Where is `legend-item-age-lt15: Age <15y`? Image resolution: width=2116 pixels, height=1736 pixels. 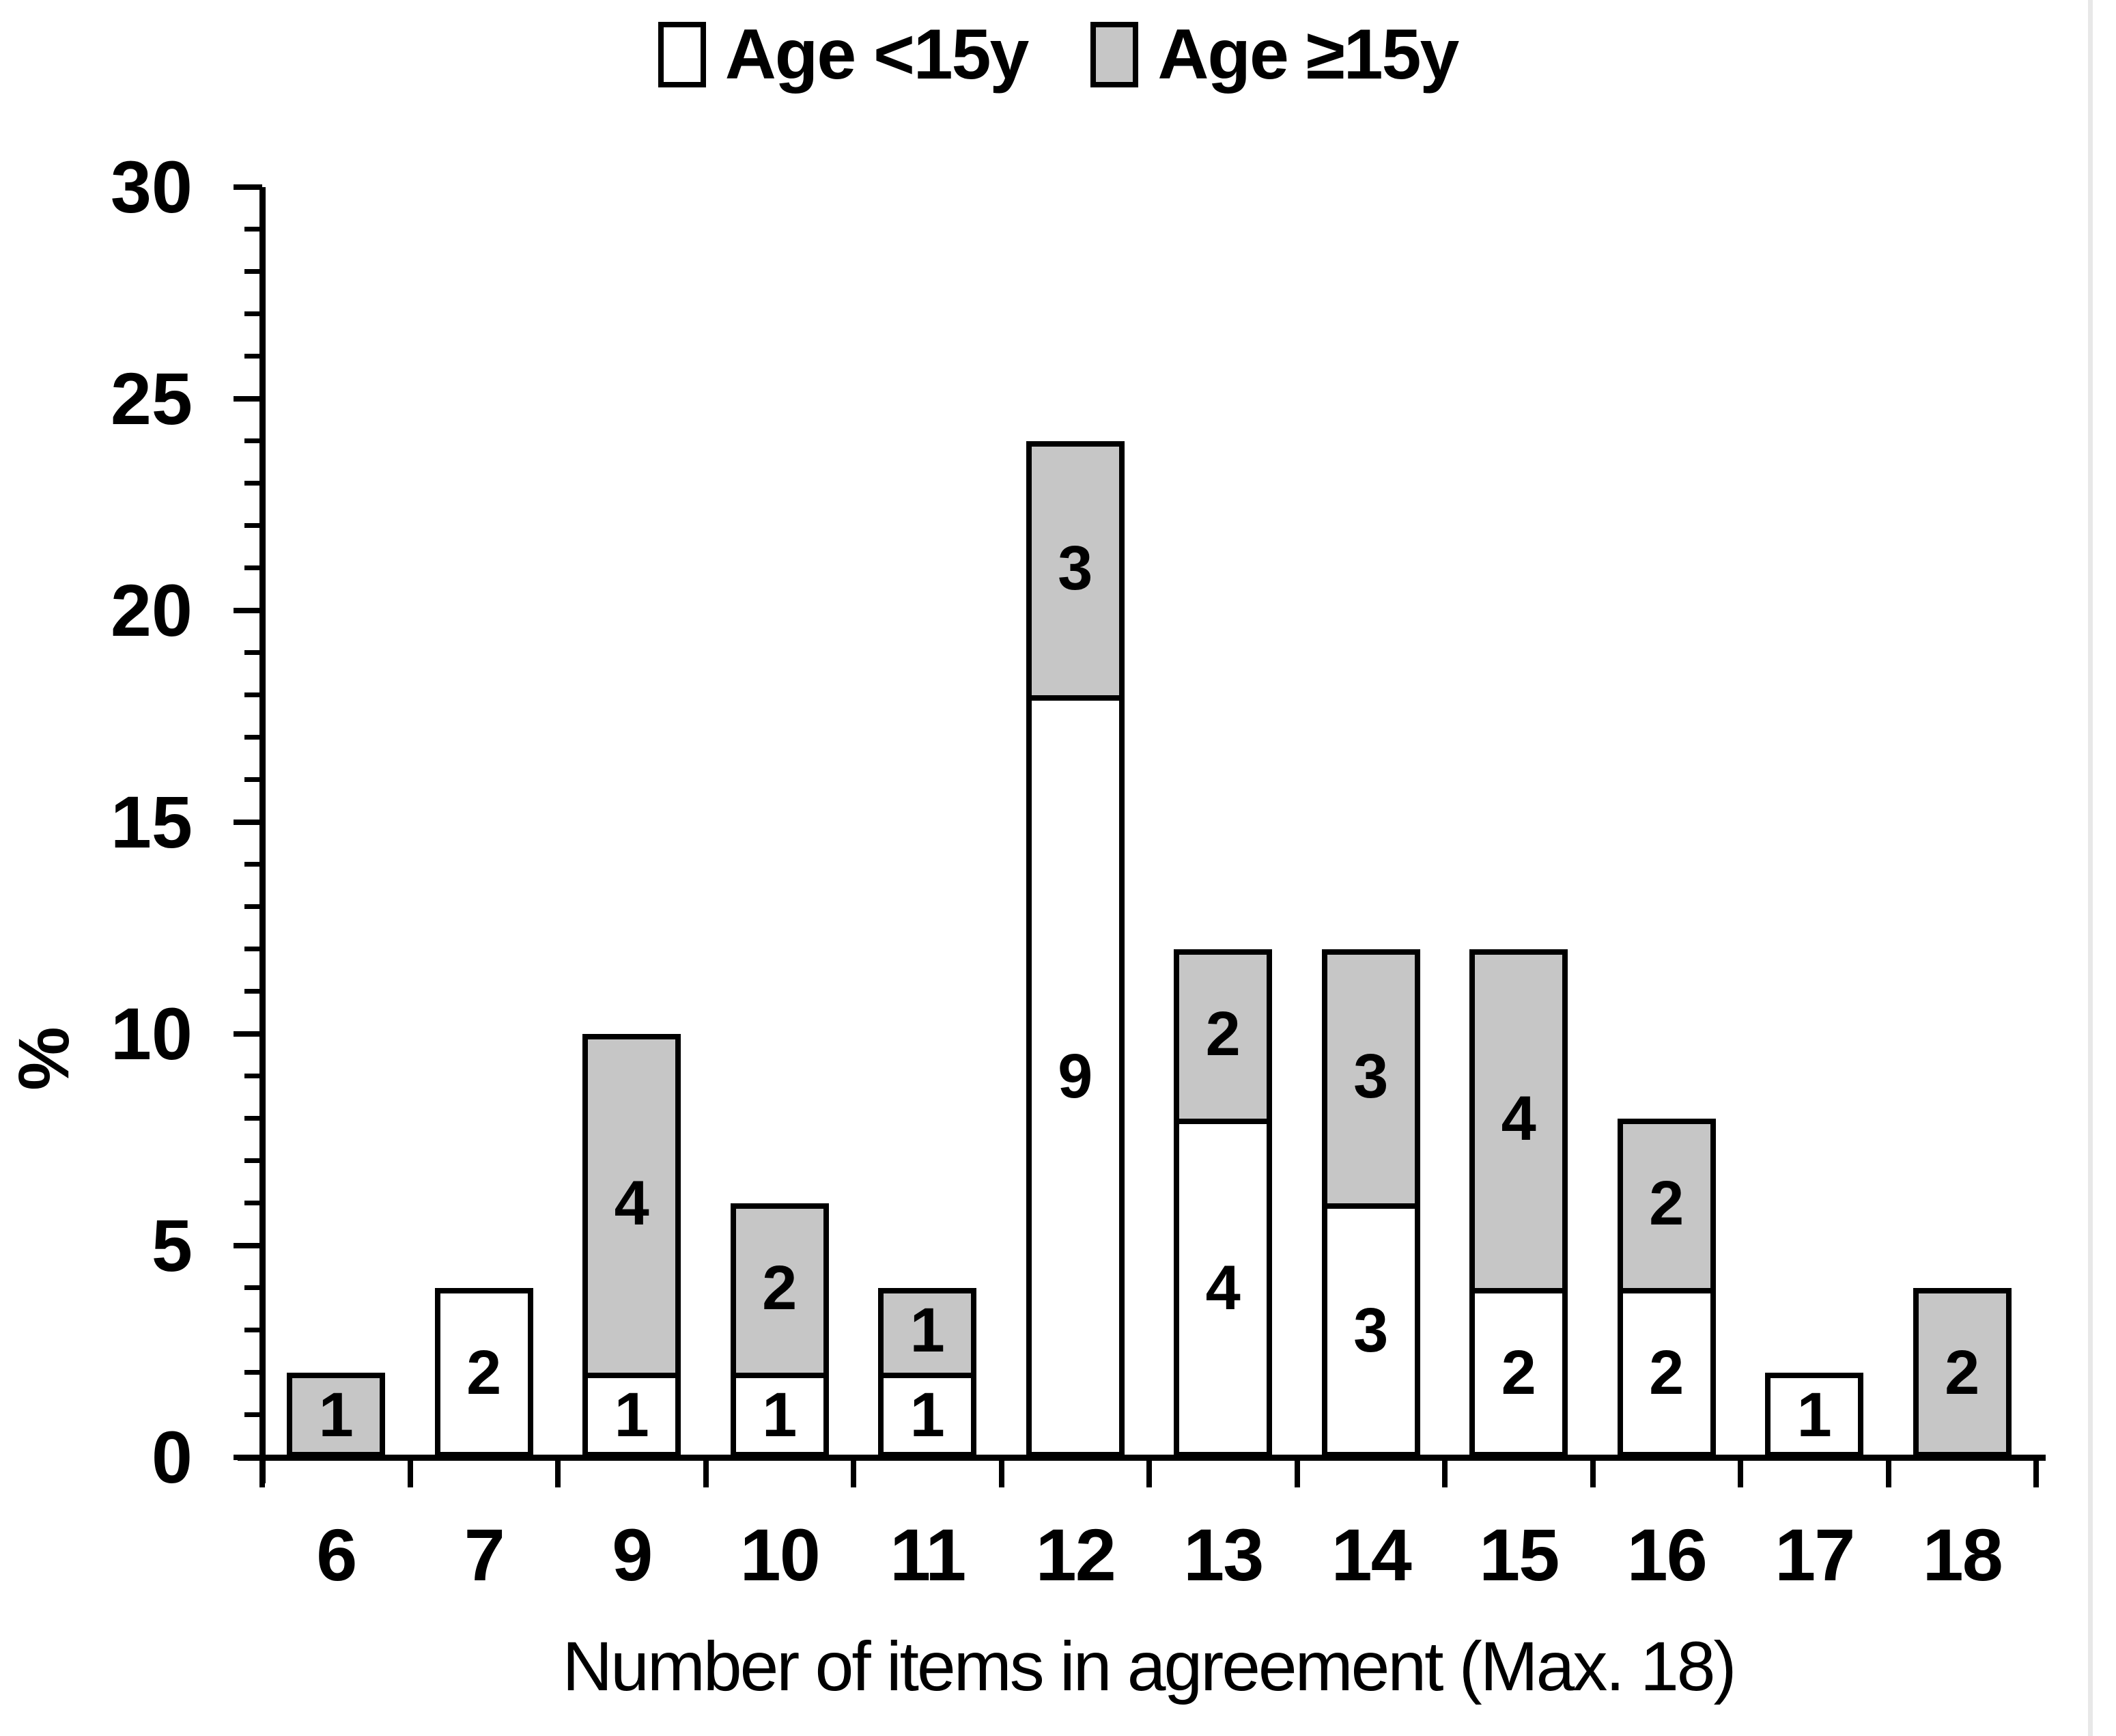 legend-item-age-lt15: Age <15y is located at coordinates (844, 54).